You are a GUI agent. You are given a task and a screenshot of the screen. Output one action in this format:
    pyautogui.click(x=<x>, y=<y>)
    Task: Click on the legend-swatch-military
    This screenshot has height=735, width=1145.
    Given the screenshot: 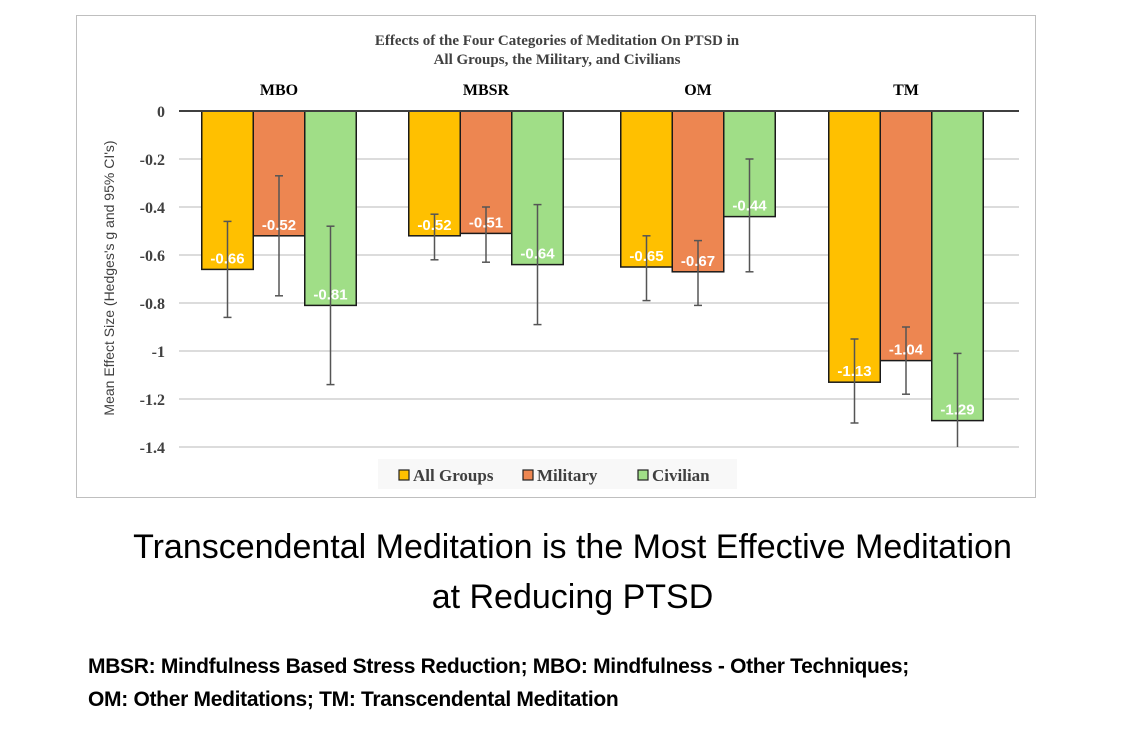 What is the action you would take?
    pyautogui.click(x=528, y=475)
    